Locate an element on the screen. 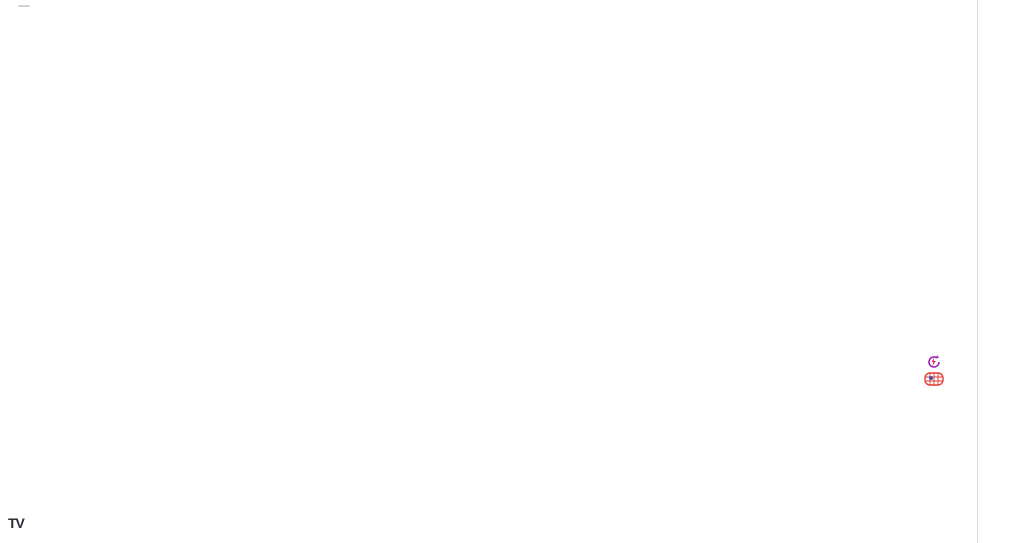 This screenshot has width=1024, height=543. indicator-icons is located at coordinates (934, 369).